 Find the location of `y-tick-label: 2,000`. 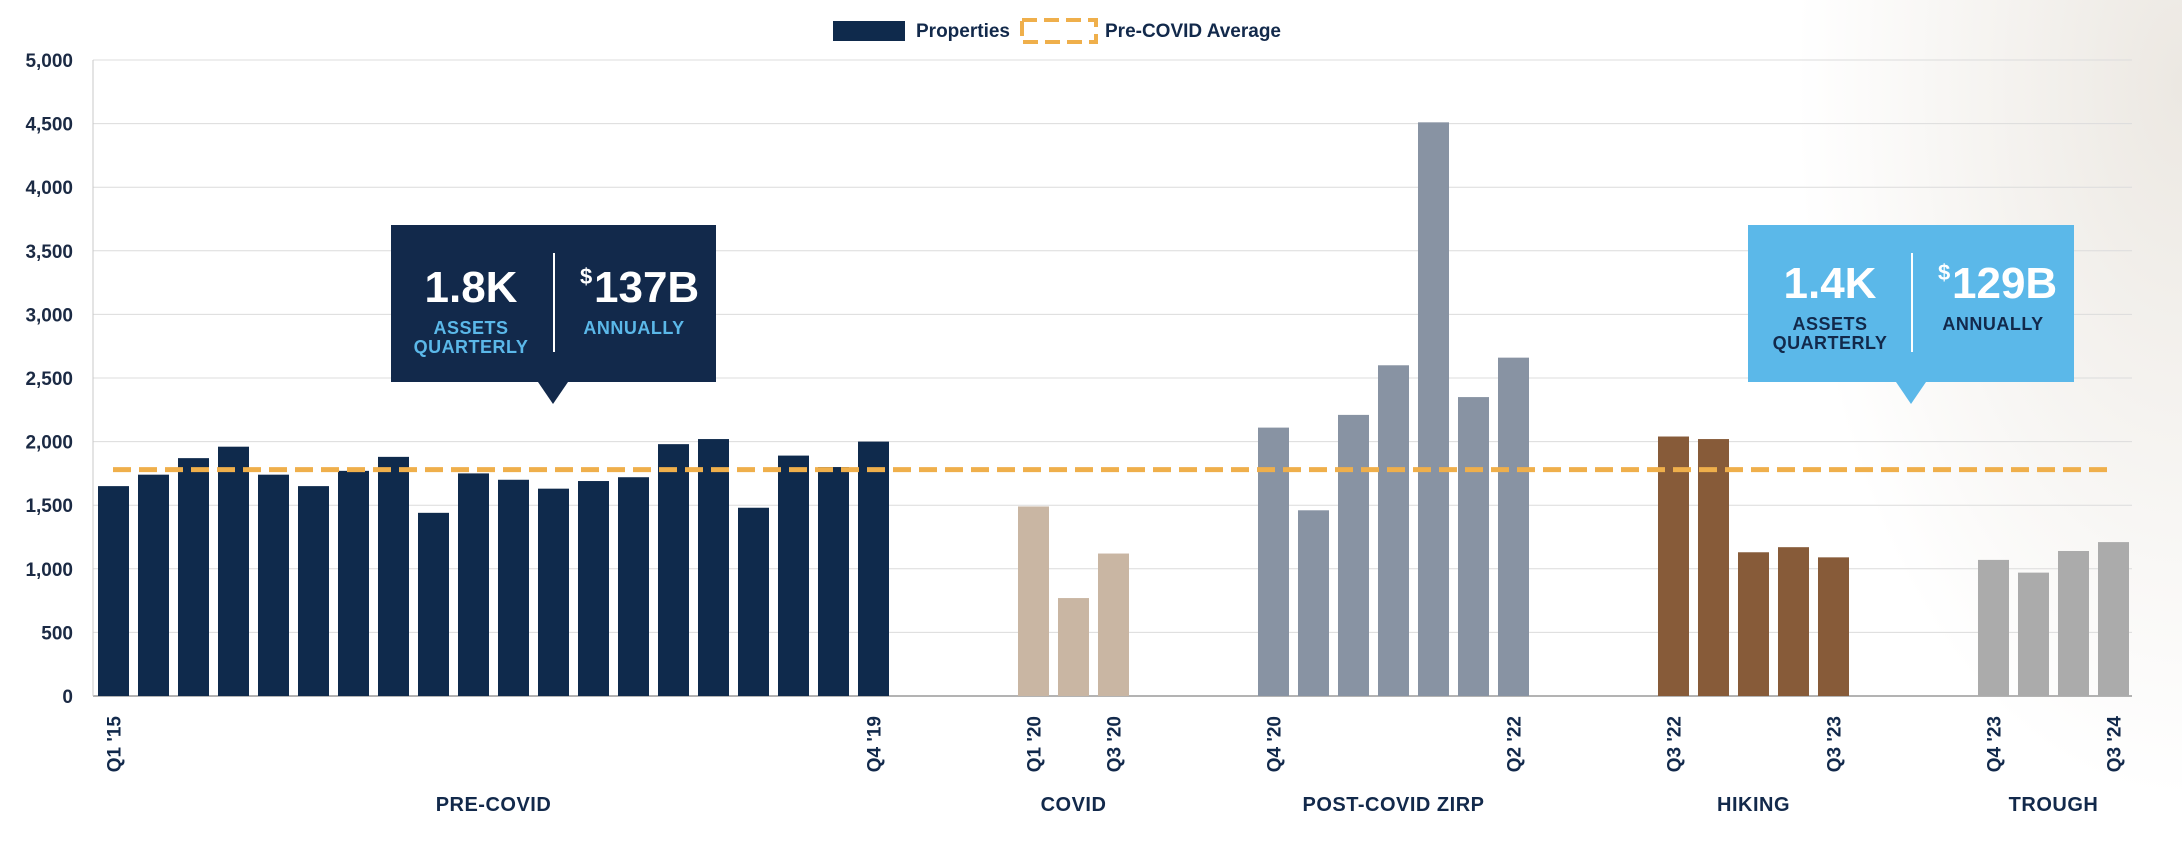

y-tick-label: 2,000 is located at coordinates (49, 443).